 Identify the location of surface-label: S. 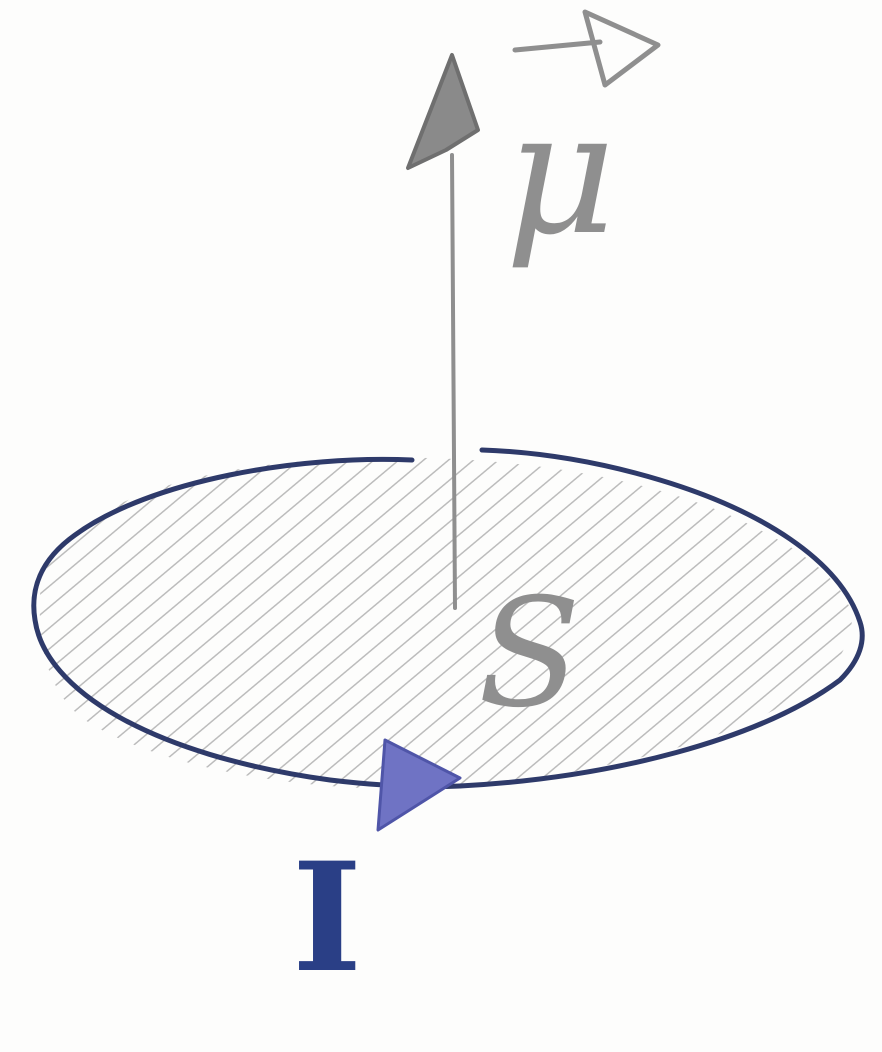
(529, 654).